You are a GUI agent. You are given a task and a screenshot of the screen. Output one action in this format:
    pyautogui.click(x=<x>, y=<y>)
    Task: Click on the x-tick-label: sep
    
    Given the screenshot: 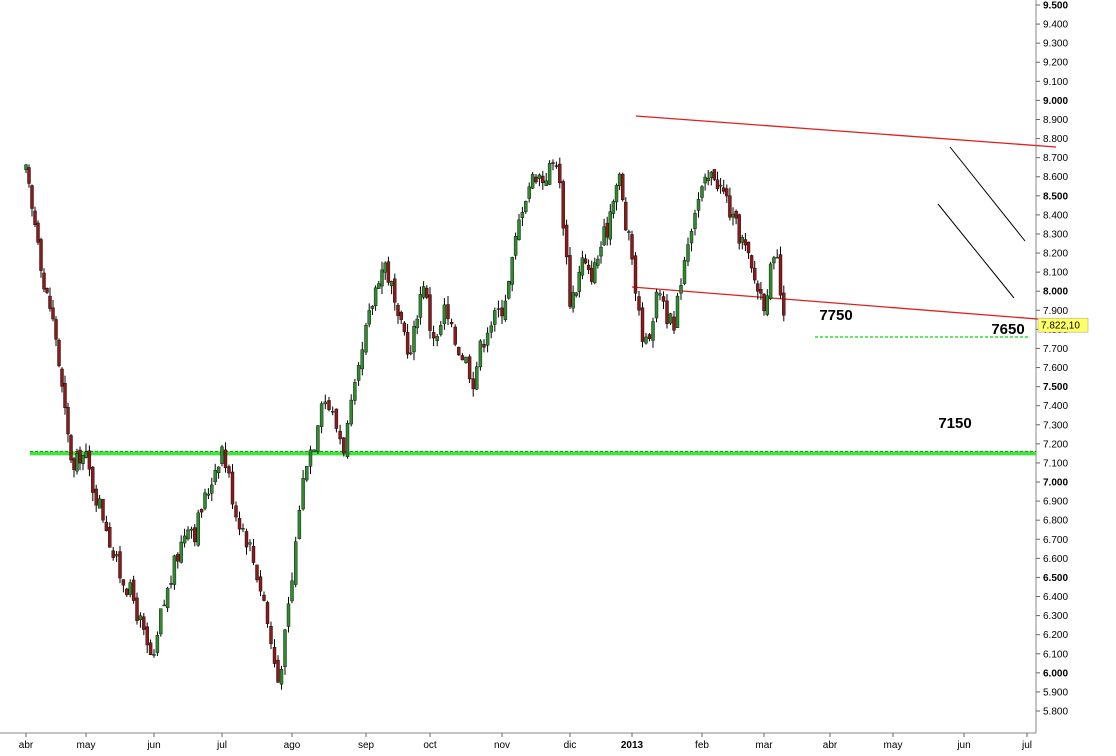 What is the action you would take?
    pyautogui.click(x=366, y=745)
    